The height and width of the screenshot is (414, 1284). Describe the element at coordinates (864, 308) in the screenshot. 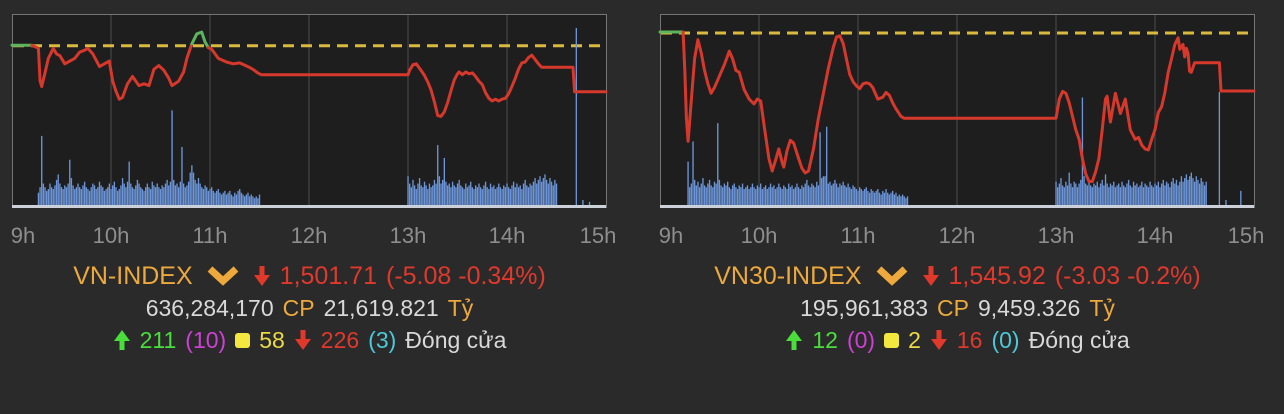

I see `shares-traded: 195,961,383` at that location.